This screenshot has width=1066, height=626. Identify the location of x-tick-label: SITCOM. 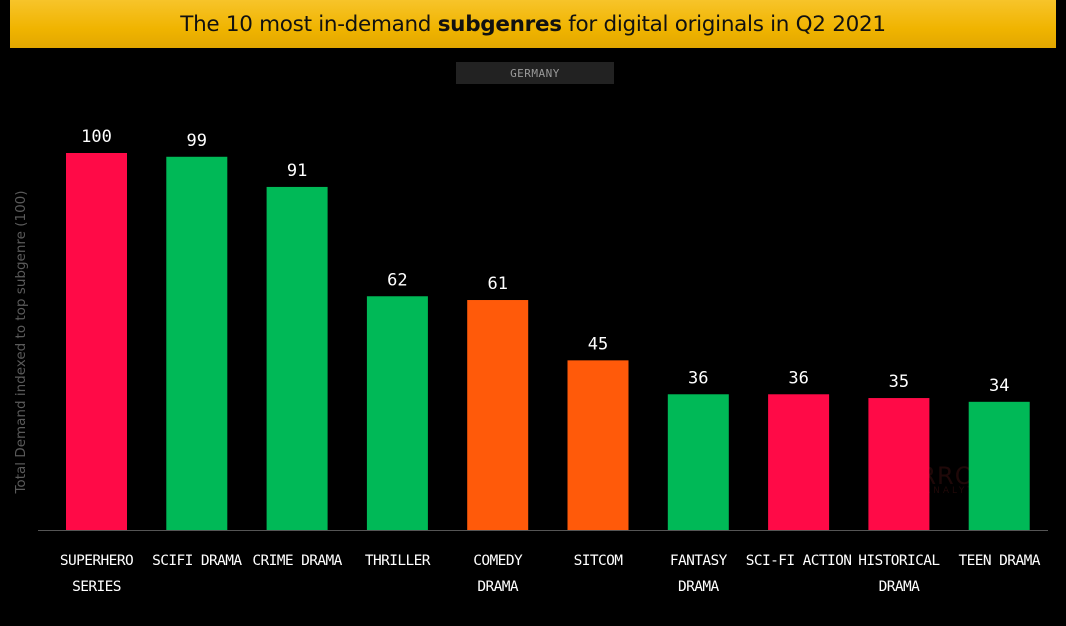
(599, 561).